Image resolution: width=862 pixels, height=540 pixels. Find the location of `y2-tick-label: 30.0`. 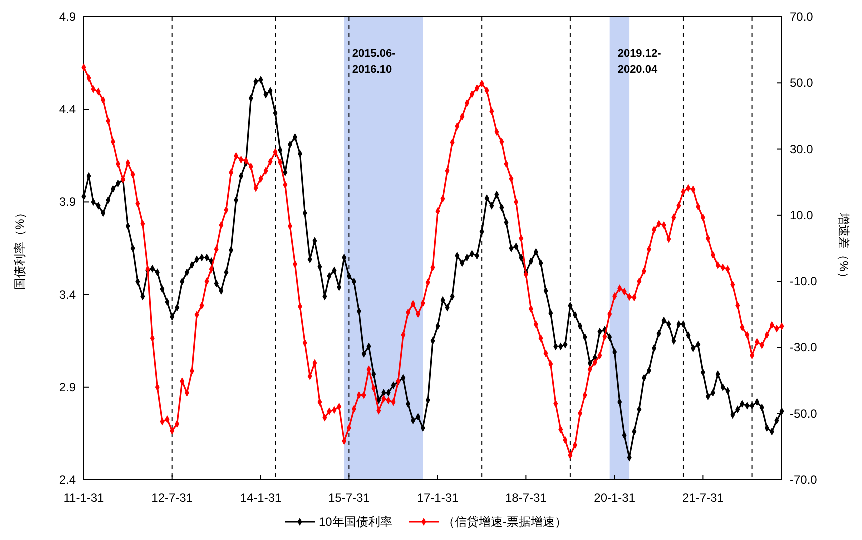

y2-tick-label: 30.0 is located at coordinates (802, 149).